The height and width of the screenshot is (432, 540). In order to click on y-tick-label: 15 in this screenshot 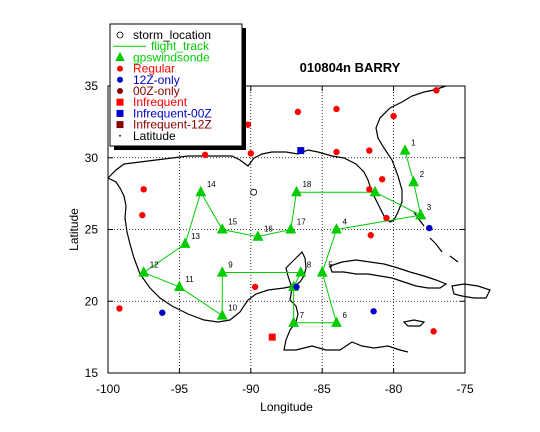, I will do `click(92, 373)`.